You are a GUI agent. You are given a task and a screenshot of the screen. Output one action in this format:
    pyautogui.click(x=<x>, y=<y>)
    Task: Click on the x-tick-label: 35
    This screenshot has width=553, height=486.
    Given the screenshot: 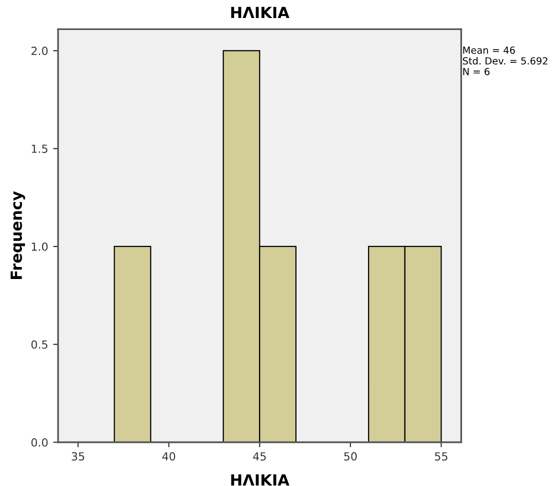 What is the action you would take?
    pyautogui.click(x=78, y=456)
    